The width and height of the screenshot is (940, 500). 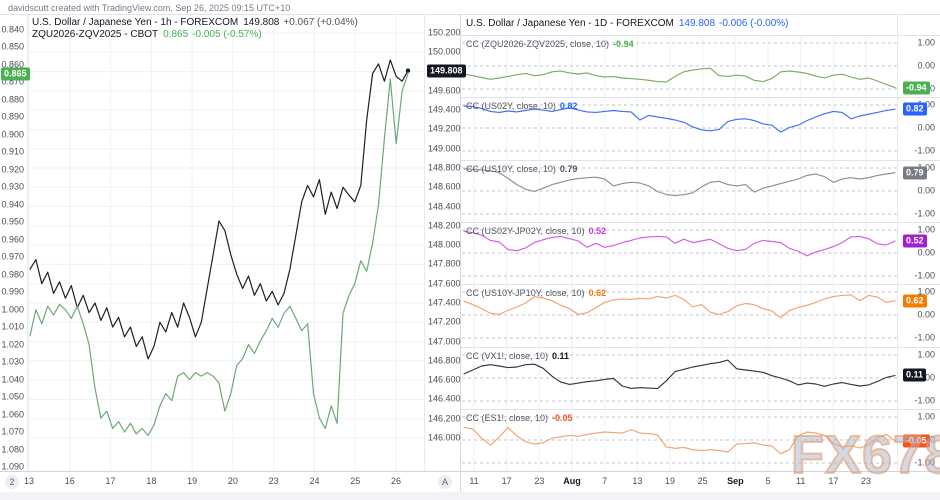 I want to click on spread-axis-tick-label: 0.940, so click(x=12, y=204).